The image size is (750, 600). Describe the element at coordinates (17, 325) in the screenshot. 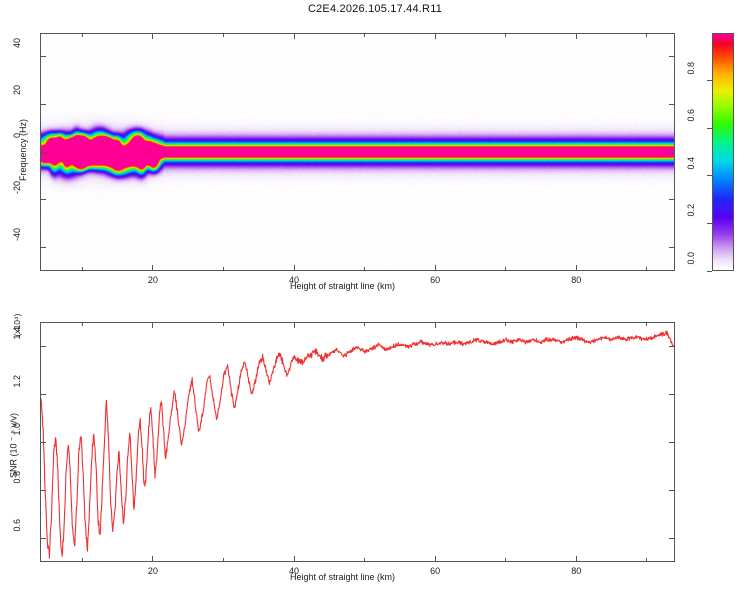

I see `snr-y-multiplier: (x10⁴)` at that location.